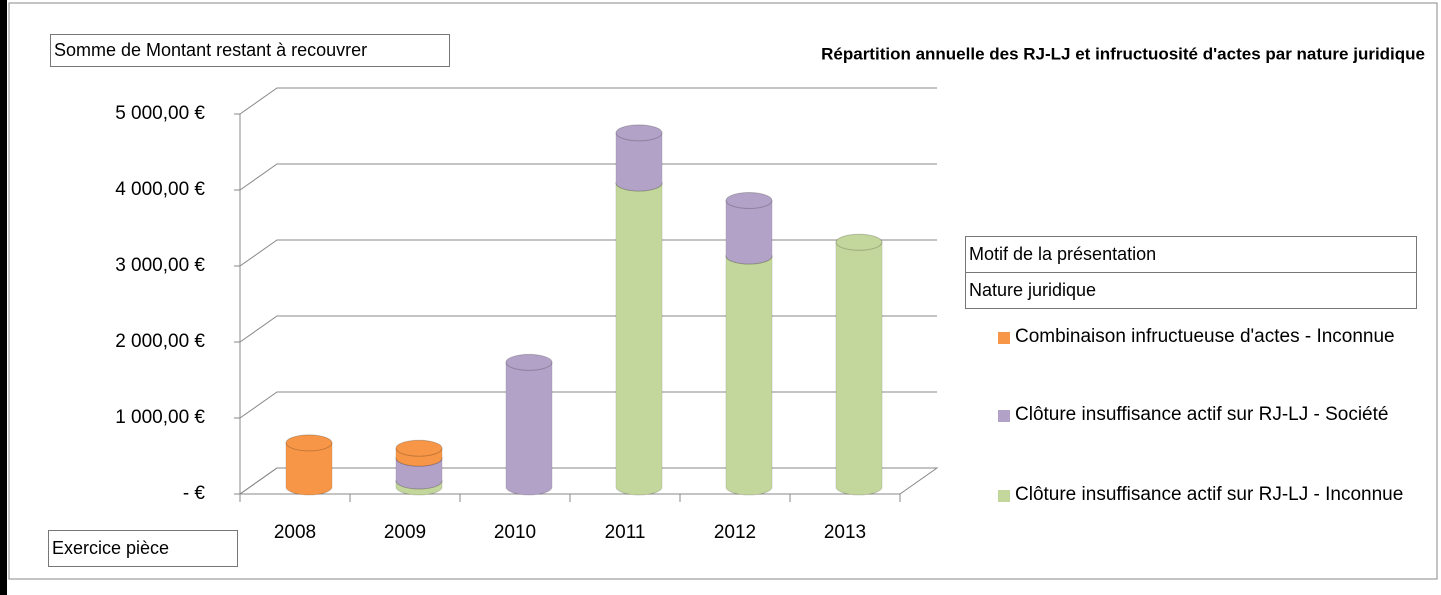 The height and width of the screenshot is (595, 1441). I want to click on y-tick-label: 1 000,00 €, so click(160, 417).